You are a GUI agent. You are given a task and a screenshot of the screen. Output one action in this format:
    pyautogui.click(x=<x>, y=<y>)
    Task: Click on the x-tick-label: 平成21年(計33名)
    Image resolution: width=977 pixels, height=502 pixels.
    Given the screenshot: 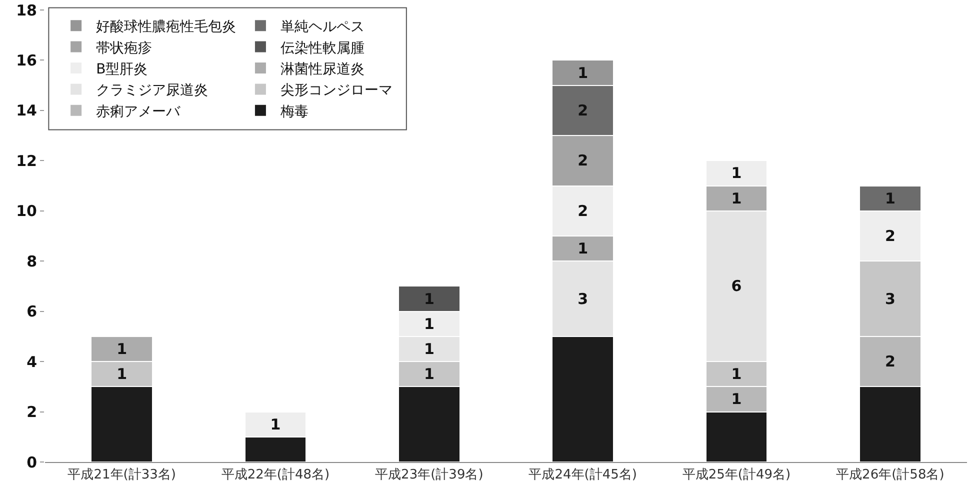 What is the action you would take?
    pyautogui.click(x=122, y=475)
    